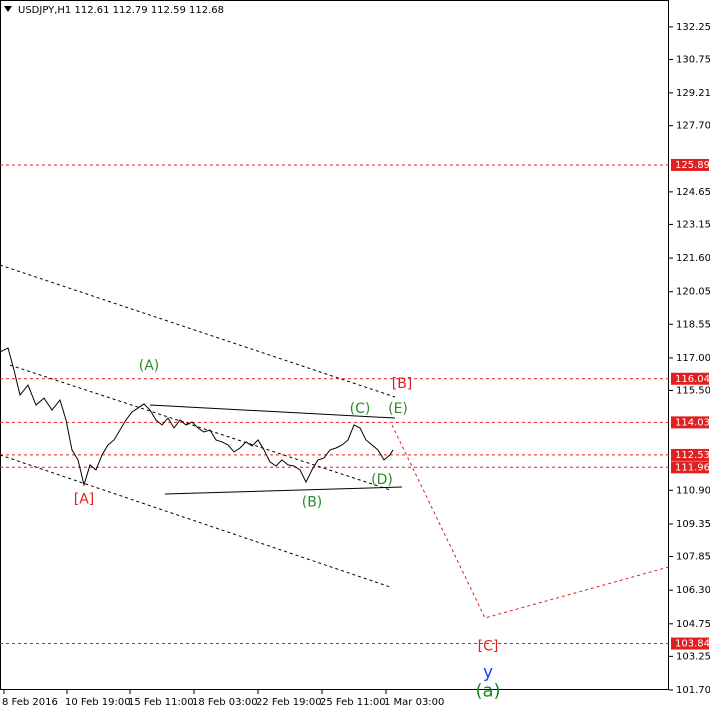 Image resolution: width=710 pixels, height=713 pixels. What do you see at coordinates (161, 702) in the screenshot?
I see `x-tick-label: 15 Feb 11:00` at bounding box center [161, 702].